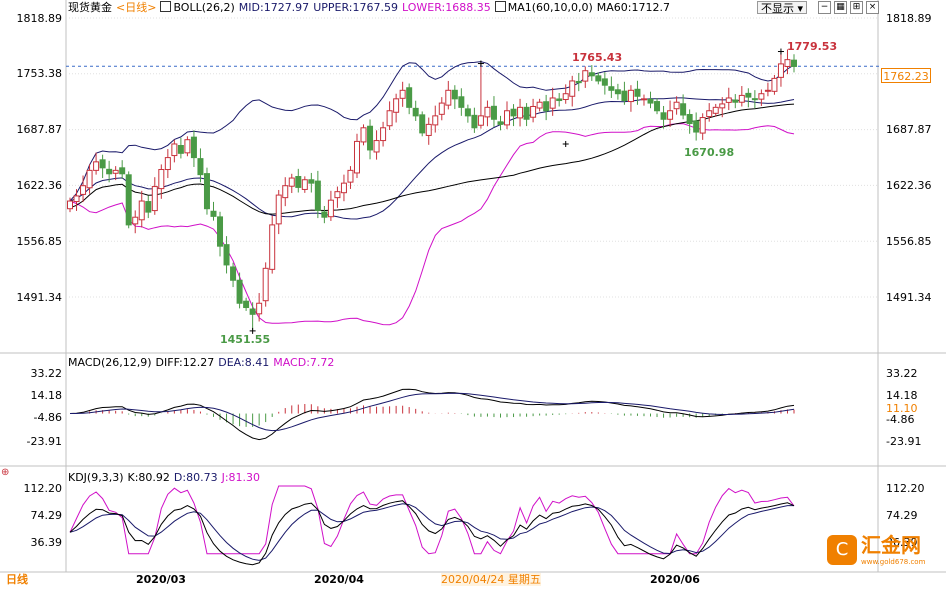  I want to click on low2-annotation: 1670.98, so click(709, 152).